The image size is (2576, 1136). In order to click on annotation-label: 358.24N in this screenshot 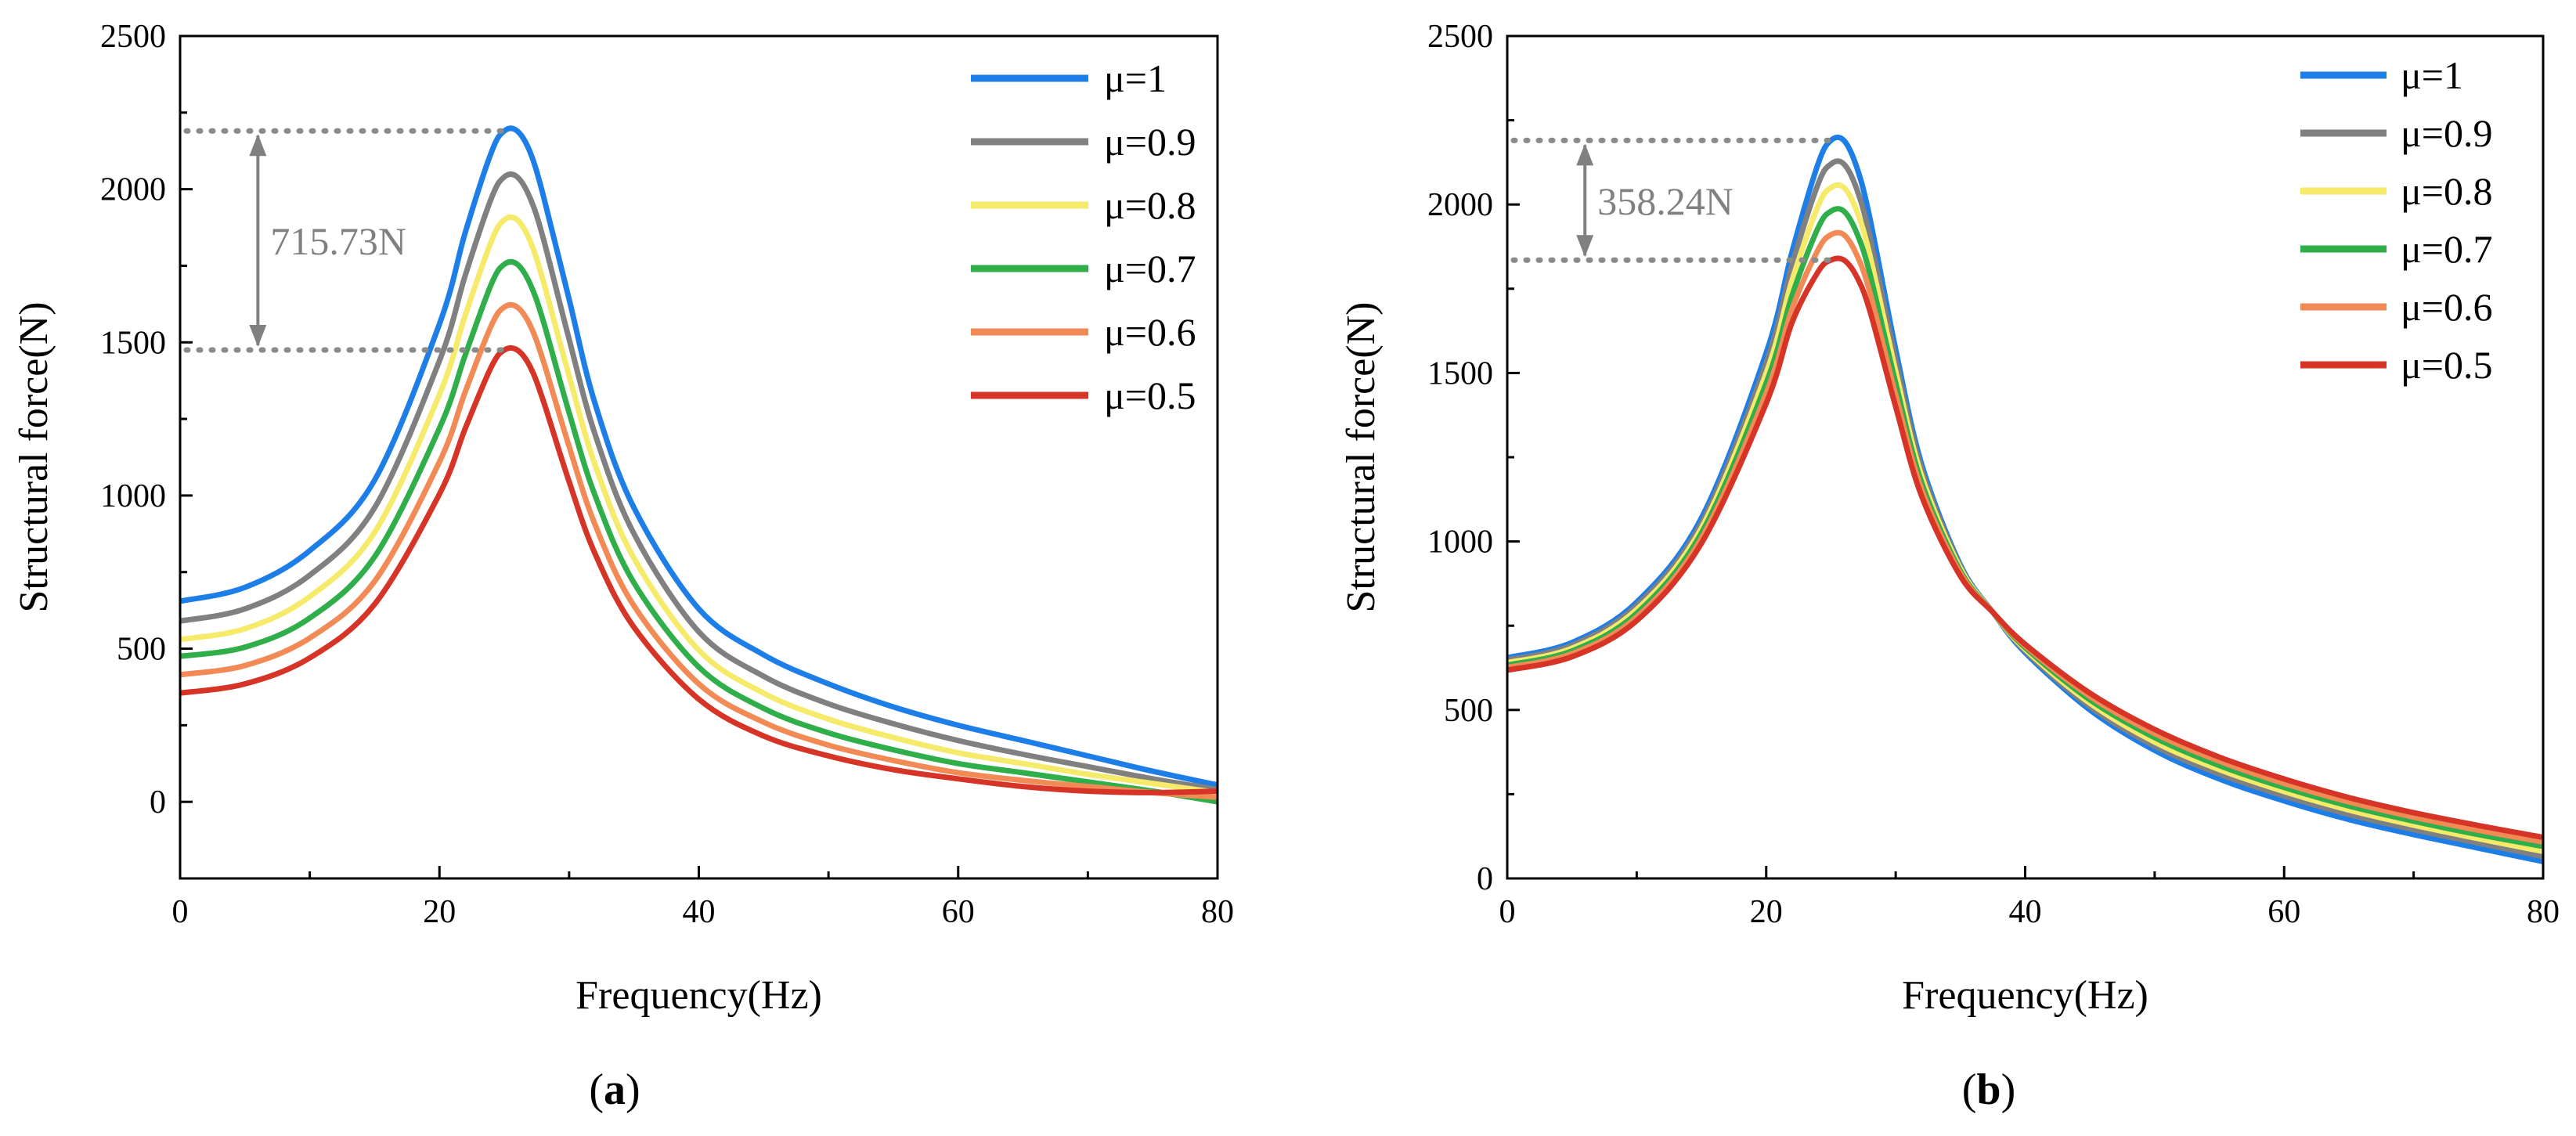, I will do `click(1665, 201)`.